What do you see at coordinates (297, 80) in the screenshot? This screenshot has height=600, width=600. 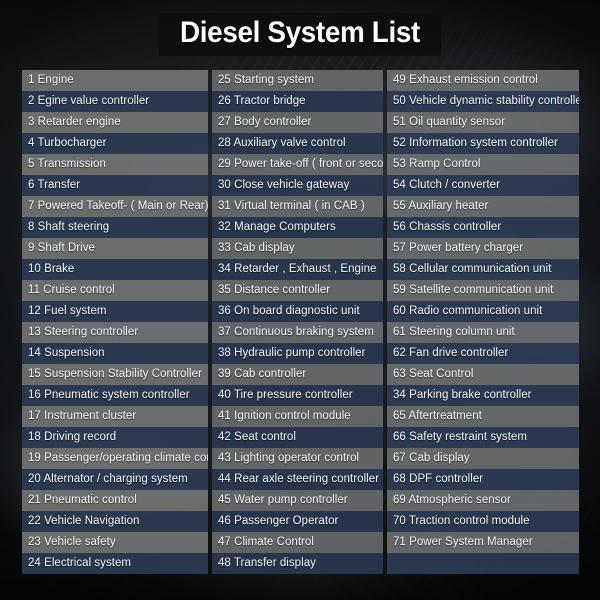 I see `list-item: 25 Starting system` at bounding box center [297, 80].